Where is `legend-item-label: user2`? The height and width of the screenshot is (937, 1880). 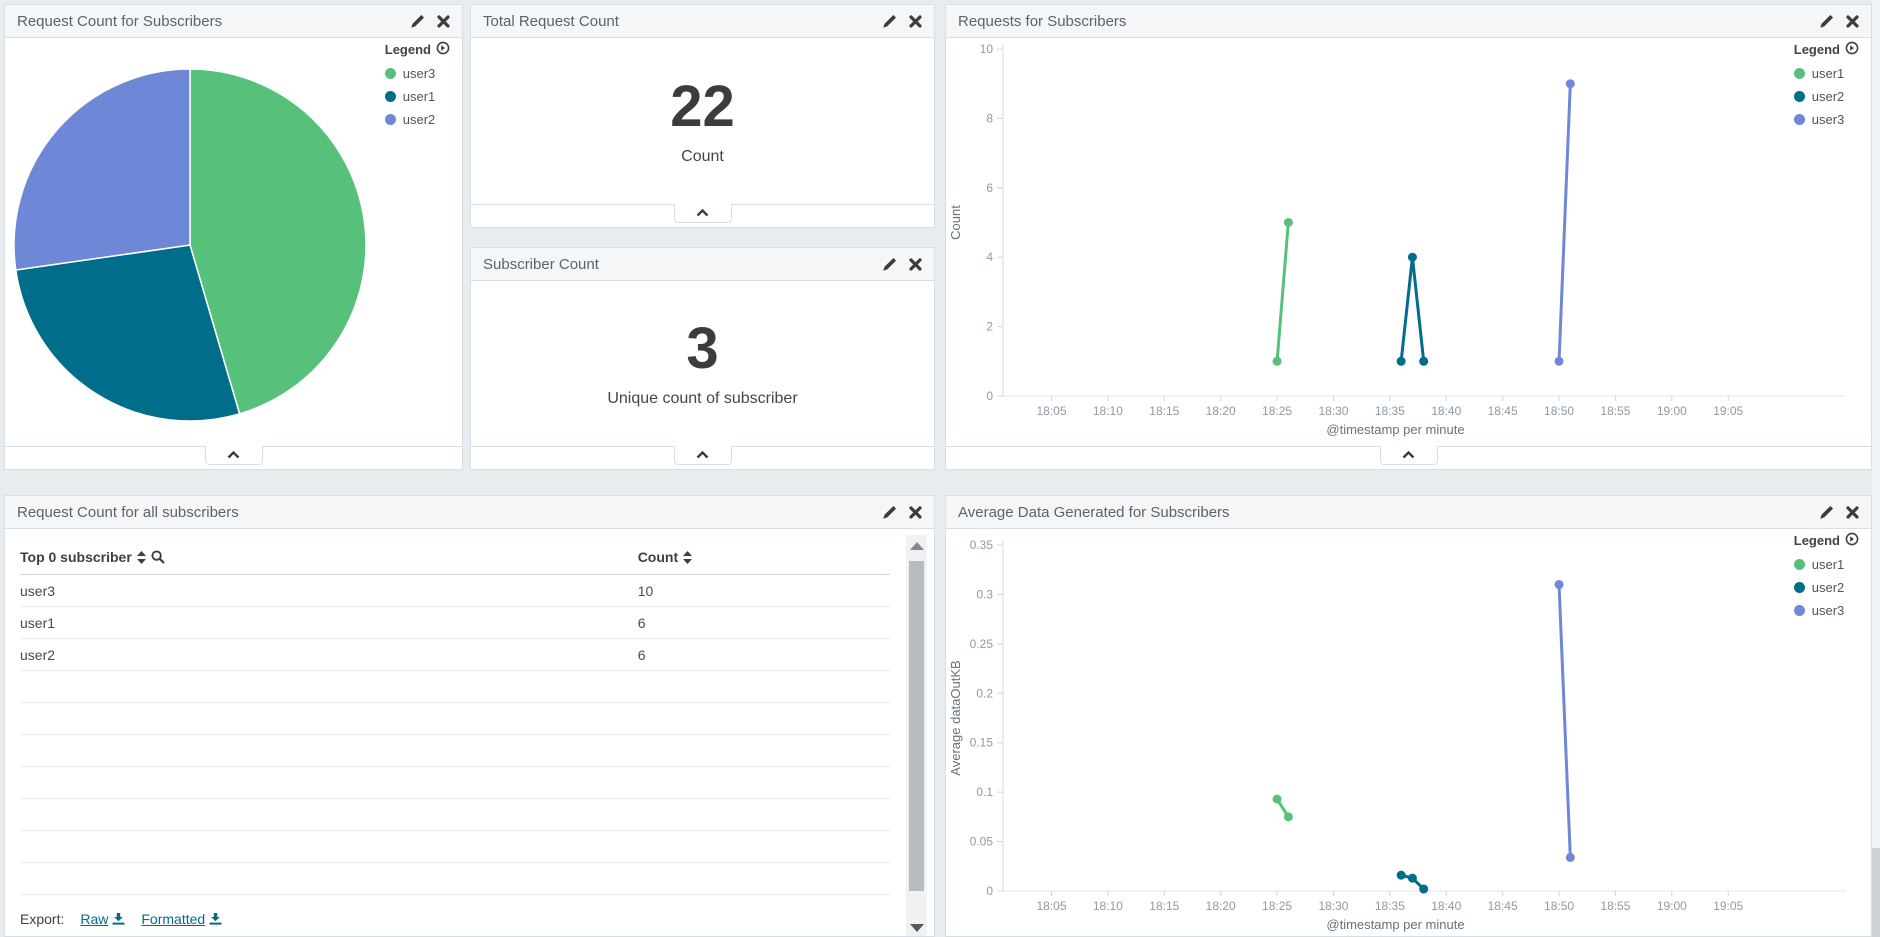
legend-item-label: user2 is located at coordinates (1828, 96).